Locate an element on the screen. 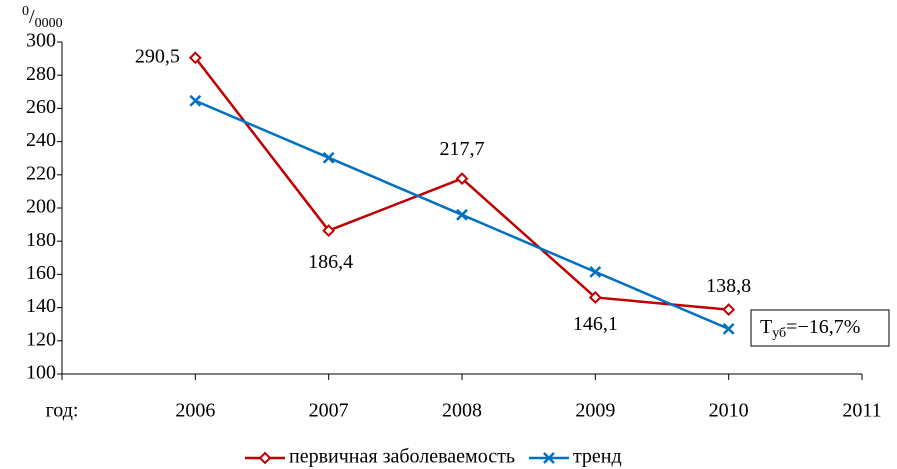  y-tick-label: 160 is located at coordinates (41, 273).